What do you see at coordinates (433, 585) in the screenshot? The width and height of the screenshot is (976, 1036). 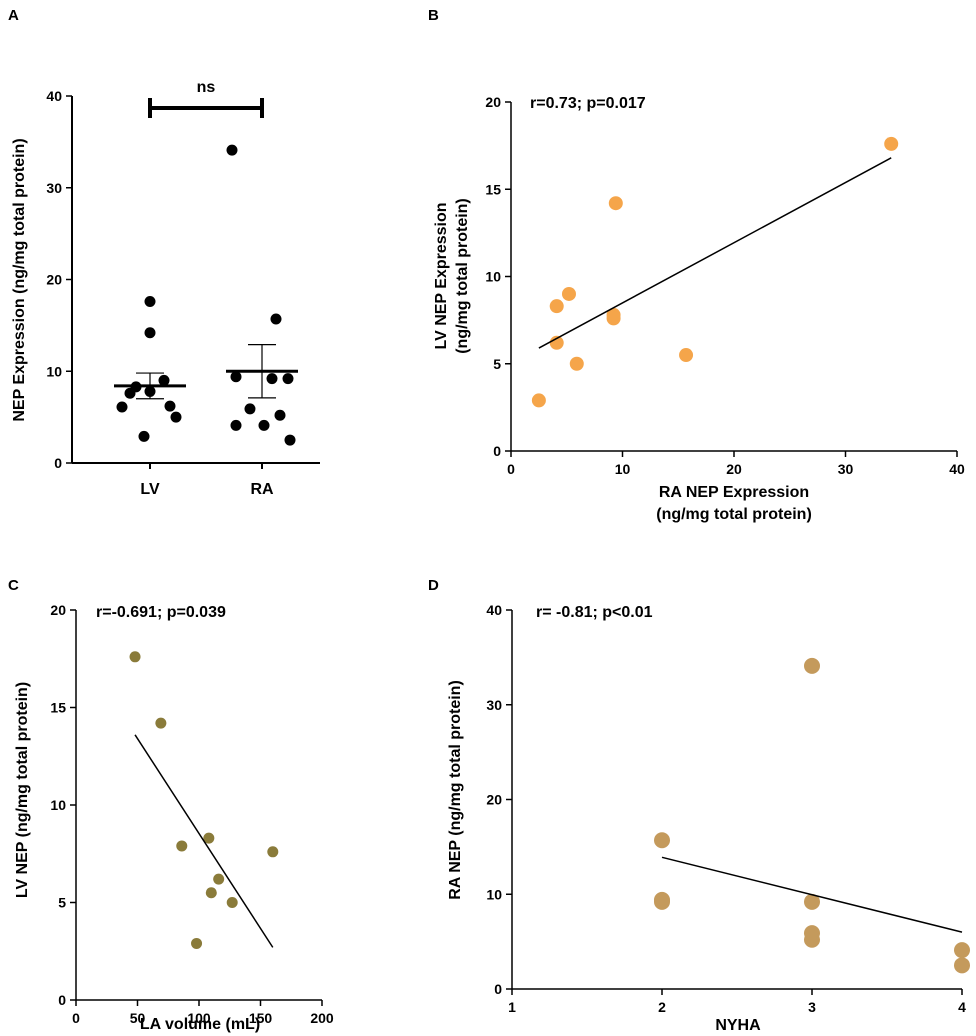 I see `panel-letter-d: D` at bounding box center [433, 585].